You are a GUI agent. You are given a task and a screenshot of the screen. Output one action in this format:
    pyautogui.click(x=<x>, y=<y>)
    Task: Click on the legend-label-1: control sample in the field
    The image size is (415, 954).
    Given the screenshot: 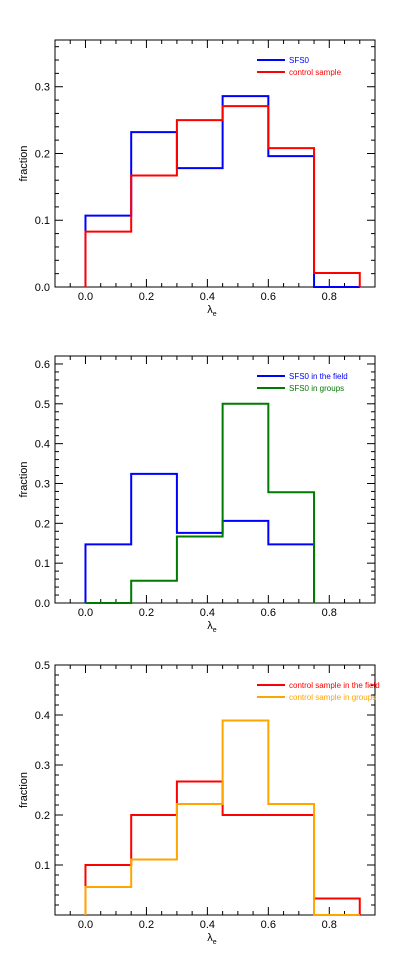 What is the action you would take?
    pyautogui.click(x=334, y=685)
    